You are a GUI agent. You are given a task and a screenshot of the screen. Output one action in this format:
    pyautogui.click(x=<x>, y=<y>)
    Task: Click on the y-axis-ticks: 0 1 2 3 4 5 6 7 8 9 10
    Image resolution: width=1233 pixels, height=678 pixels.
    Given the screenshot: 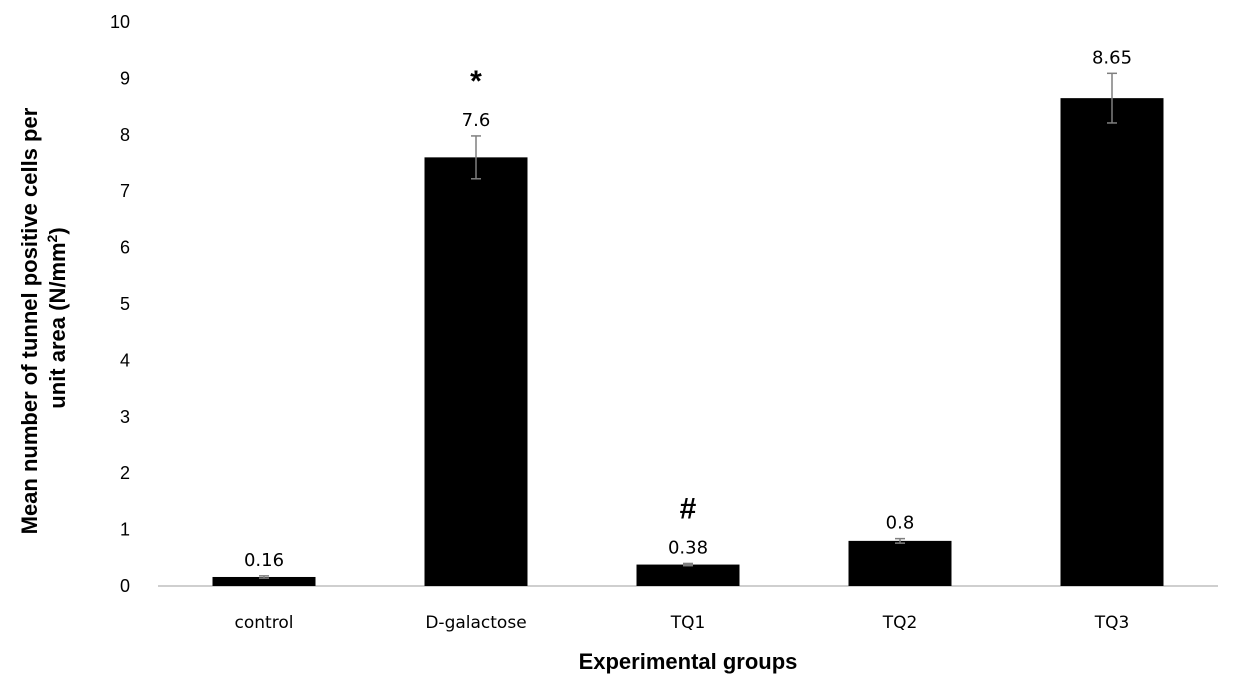 What is the action you would take?
    pyautogui.click(x=120, y=304)
    